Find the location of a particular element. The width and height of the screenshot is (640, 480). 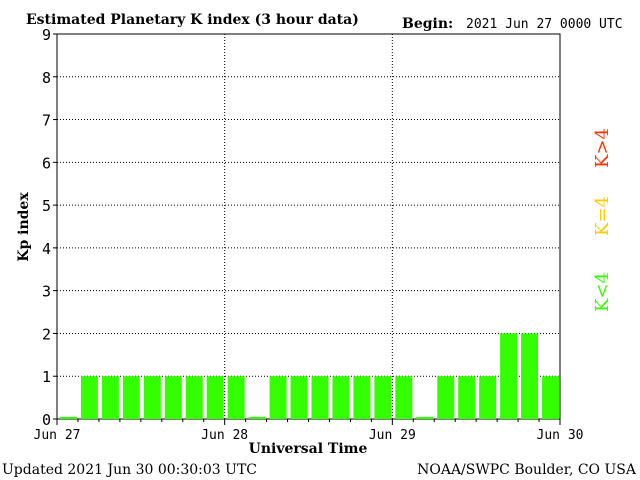

y-axis-label: Kp index is located at coordinates (24, 227).